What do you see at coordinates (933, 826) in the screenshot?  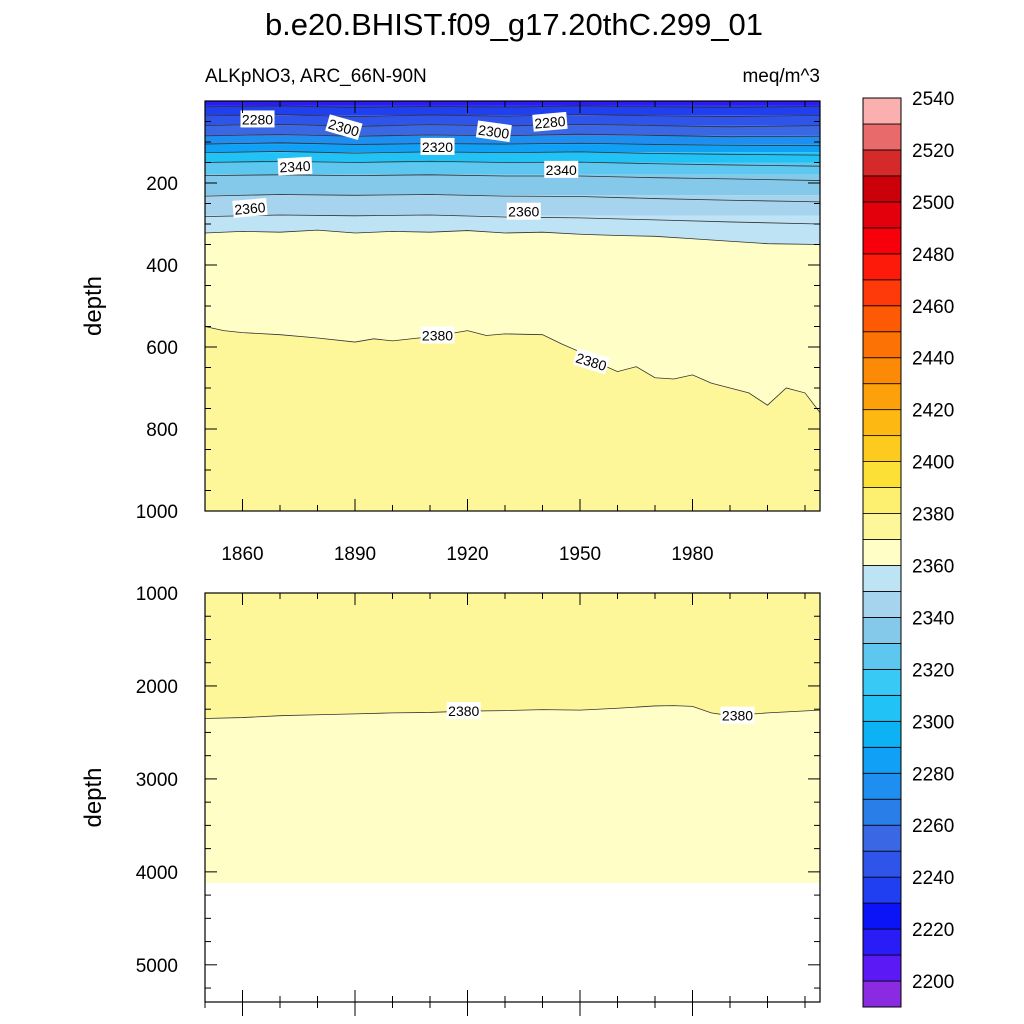 I see `colorbar-label: 2260` at bounding box center [933, 826].